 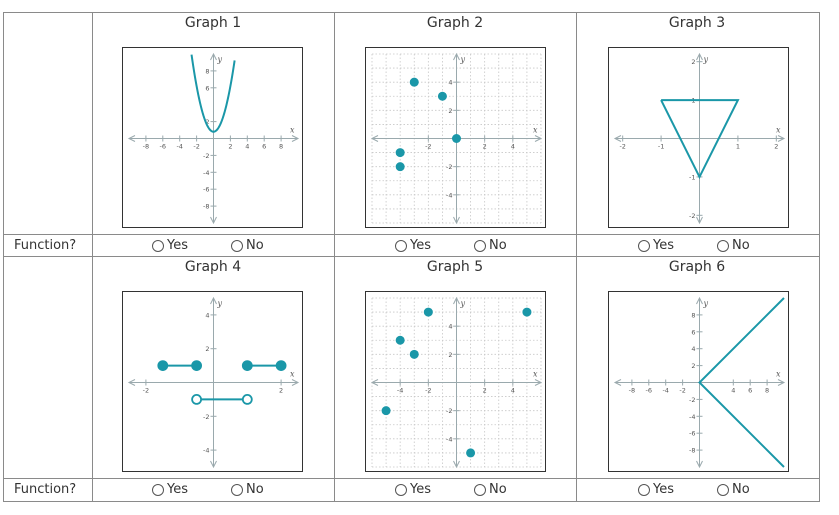 What do you see at coordinates (661, 147) in the screenshot?
I see `x-tick-label: -1` at bounding box center [661, 147].